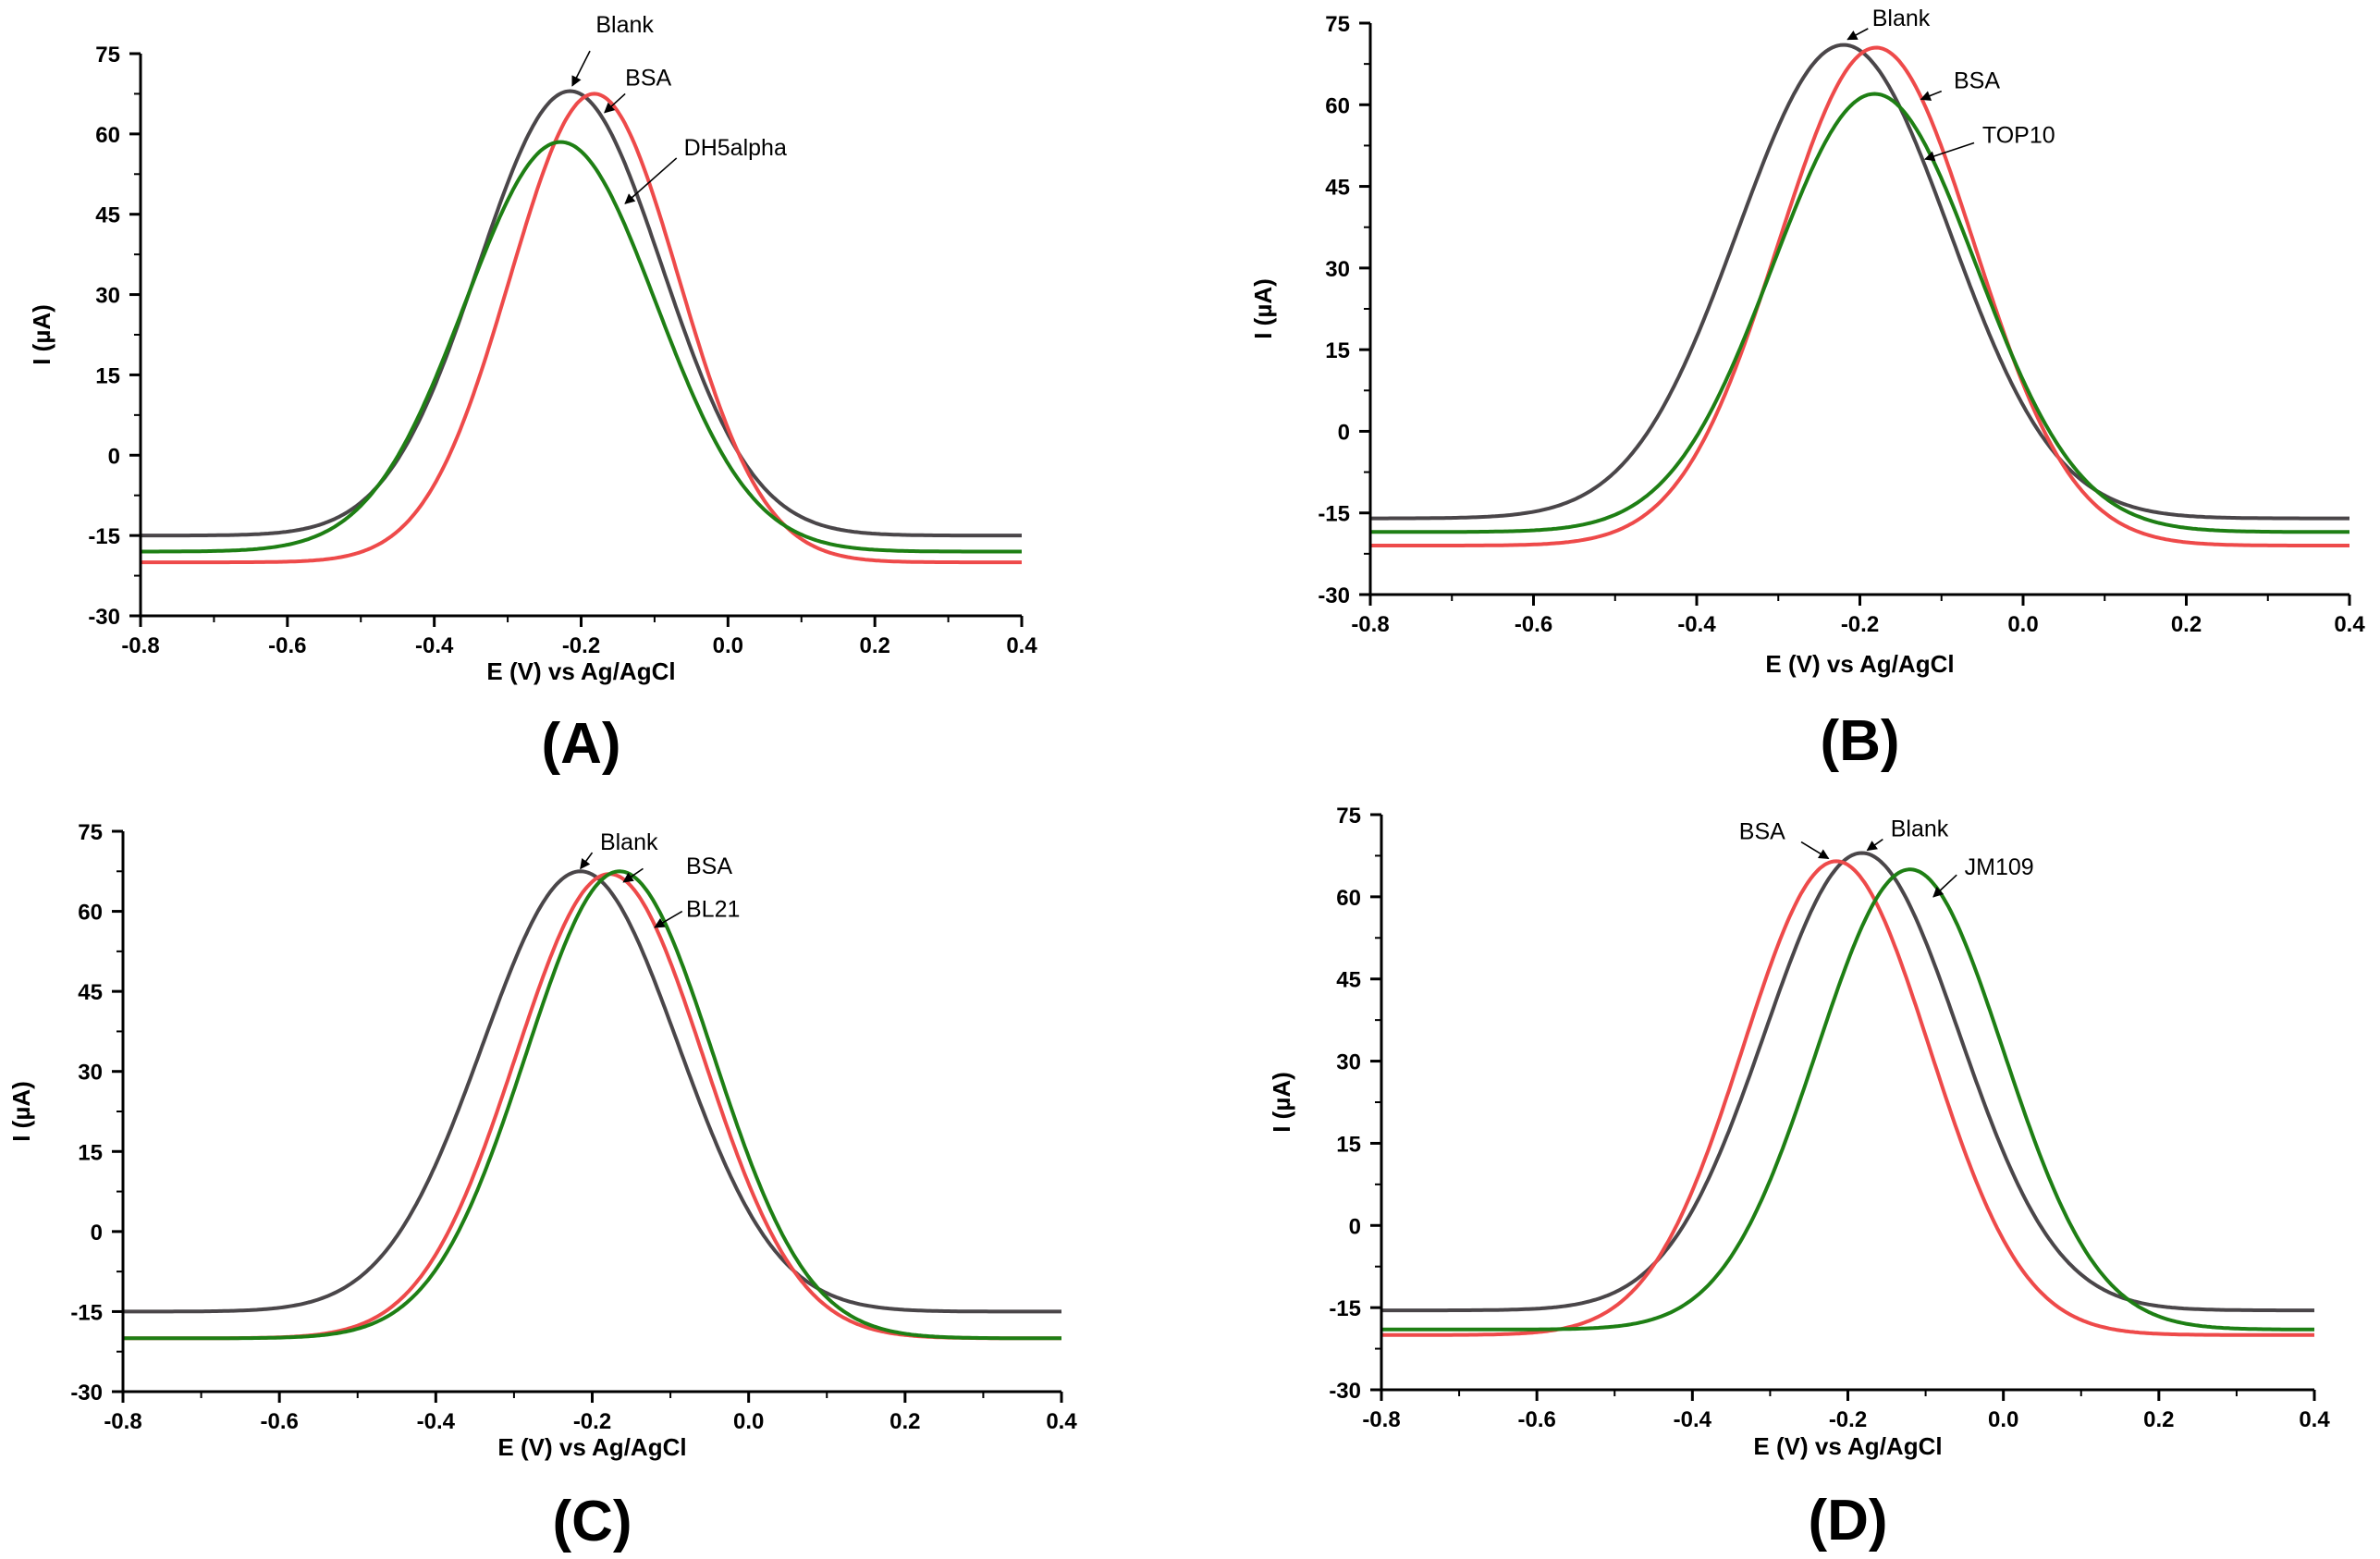 Image resolution: width=2380 pixels, height=1559 pixels. I want to click on series-line-bl21, so click(592, 1105).